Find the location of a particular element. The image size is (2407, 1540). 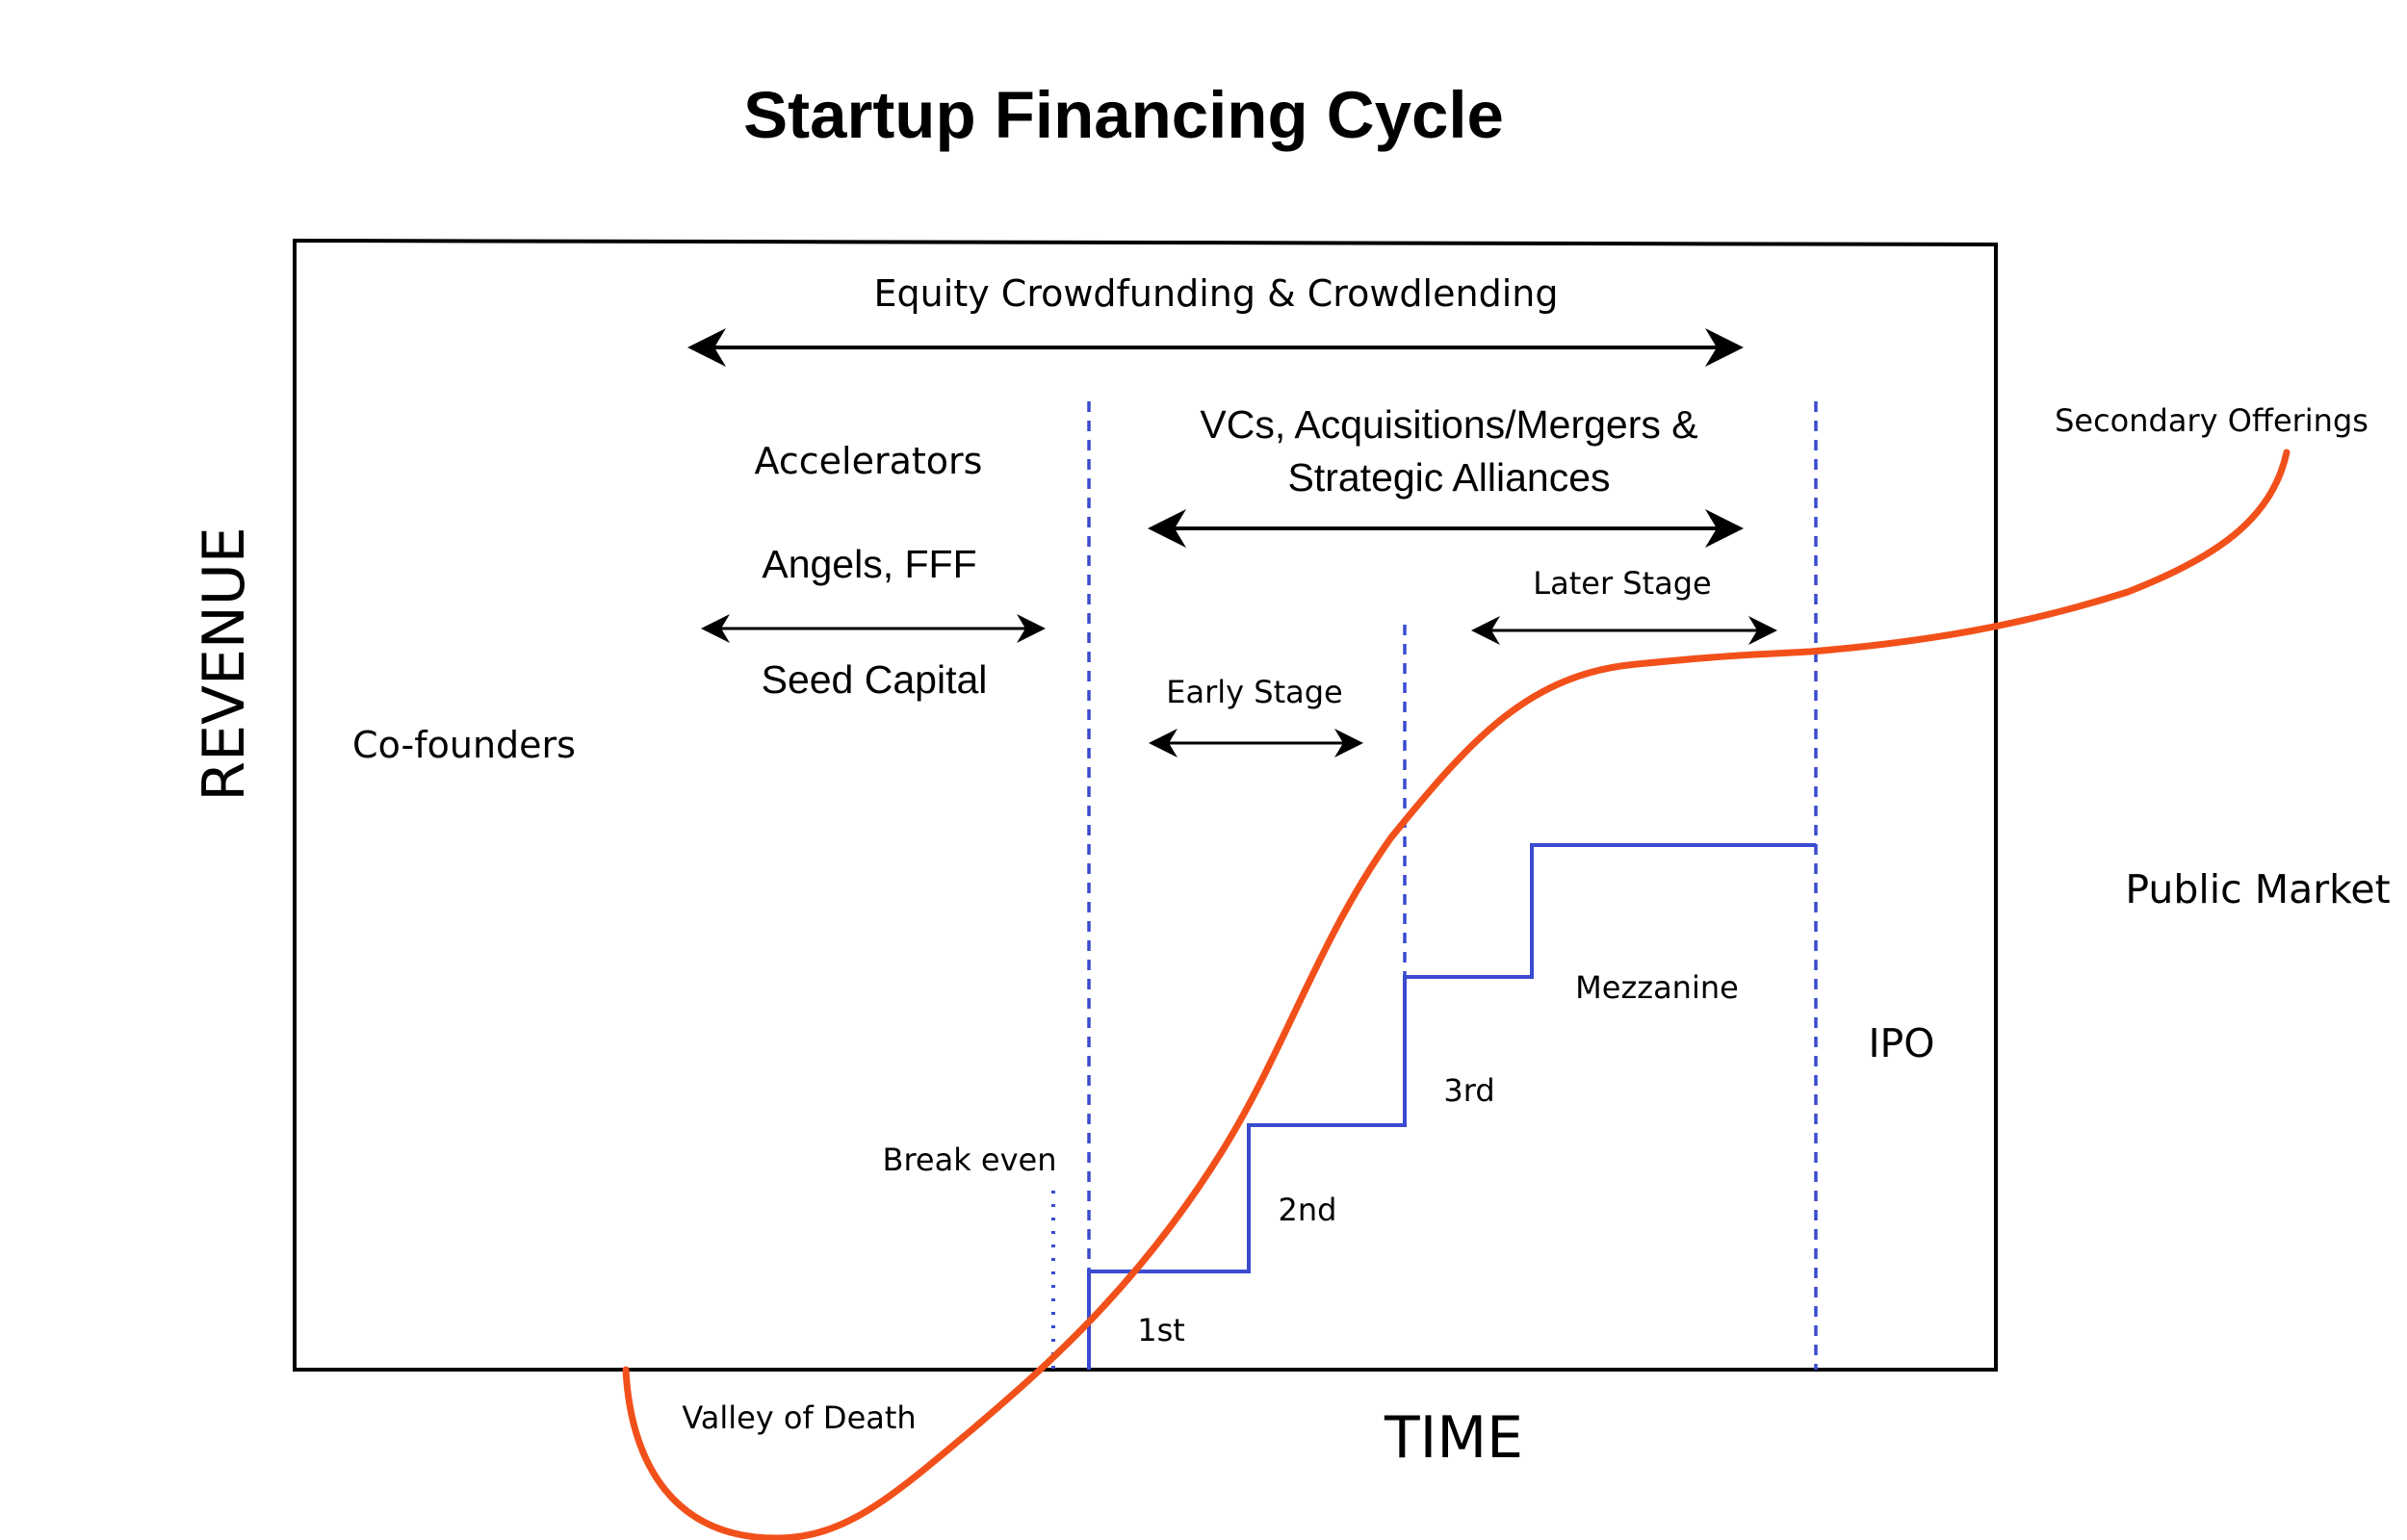

x-axis-label: TIME is located at coordinates (1453, 1438).